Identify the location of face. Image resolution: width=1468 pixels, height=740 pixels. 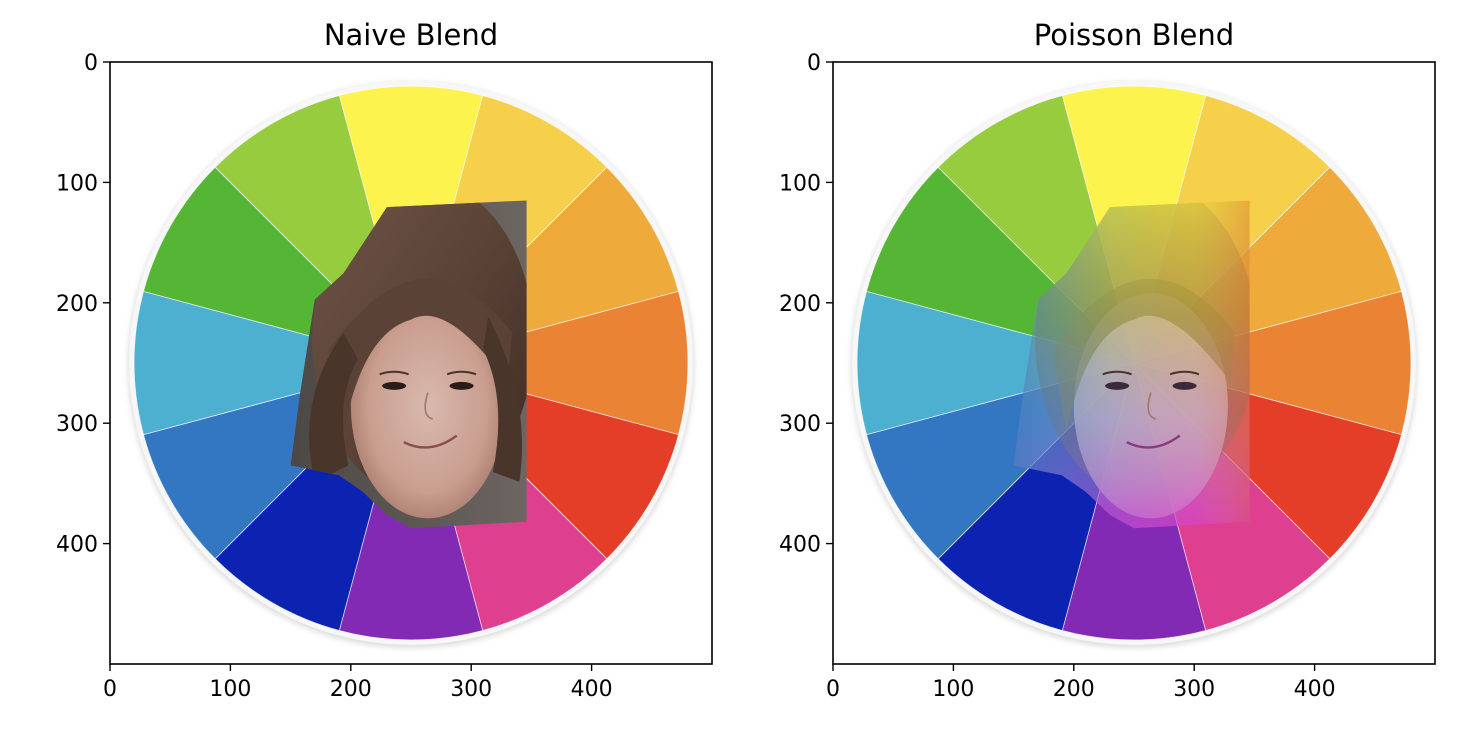
(427, 406).